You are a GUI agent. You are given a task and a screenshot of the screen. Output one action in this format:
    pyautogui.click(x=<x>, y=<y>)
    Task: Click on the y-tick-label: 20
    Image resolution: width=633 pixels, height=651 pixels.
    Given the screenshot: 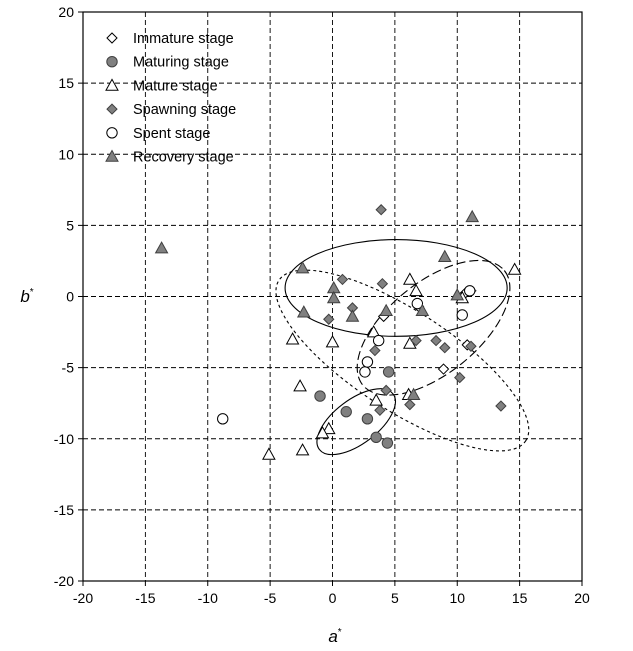 What is the action you would take?
    pyautogui.click(x=66, y=12)
    